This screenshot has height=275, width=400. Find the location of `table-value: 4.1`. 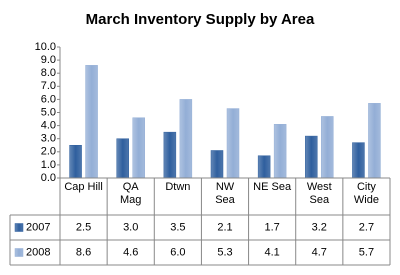

table-value: 4.1 is located at coordinates (271, 252).